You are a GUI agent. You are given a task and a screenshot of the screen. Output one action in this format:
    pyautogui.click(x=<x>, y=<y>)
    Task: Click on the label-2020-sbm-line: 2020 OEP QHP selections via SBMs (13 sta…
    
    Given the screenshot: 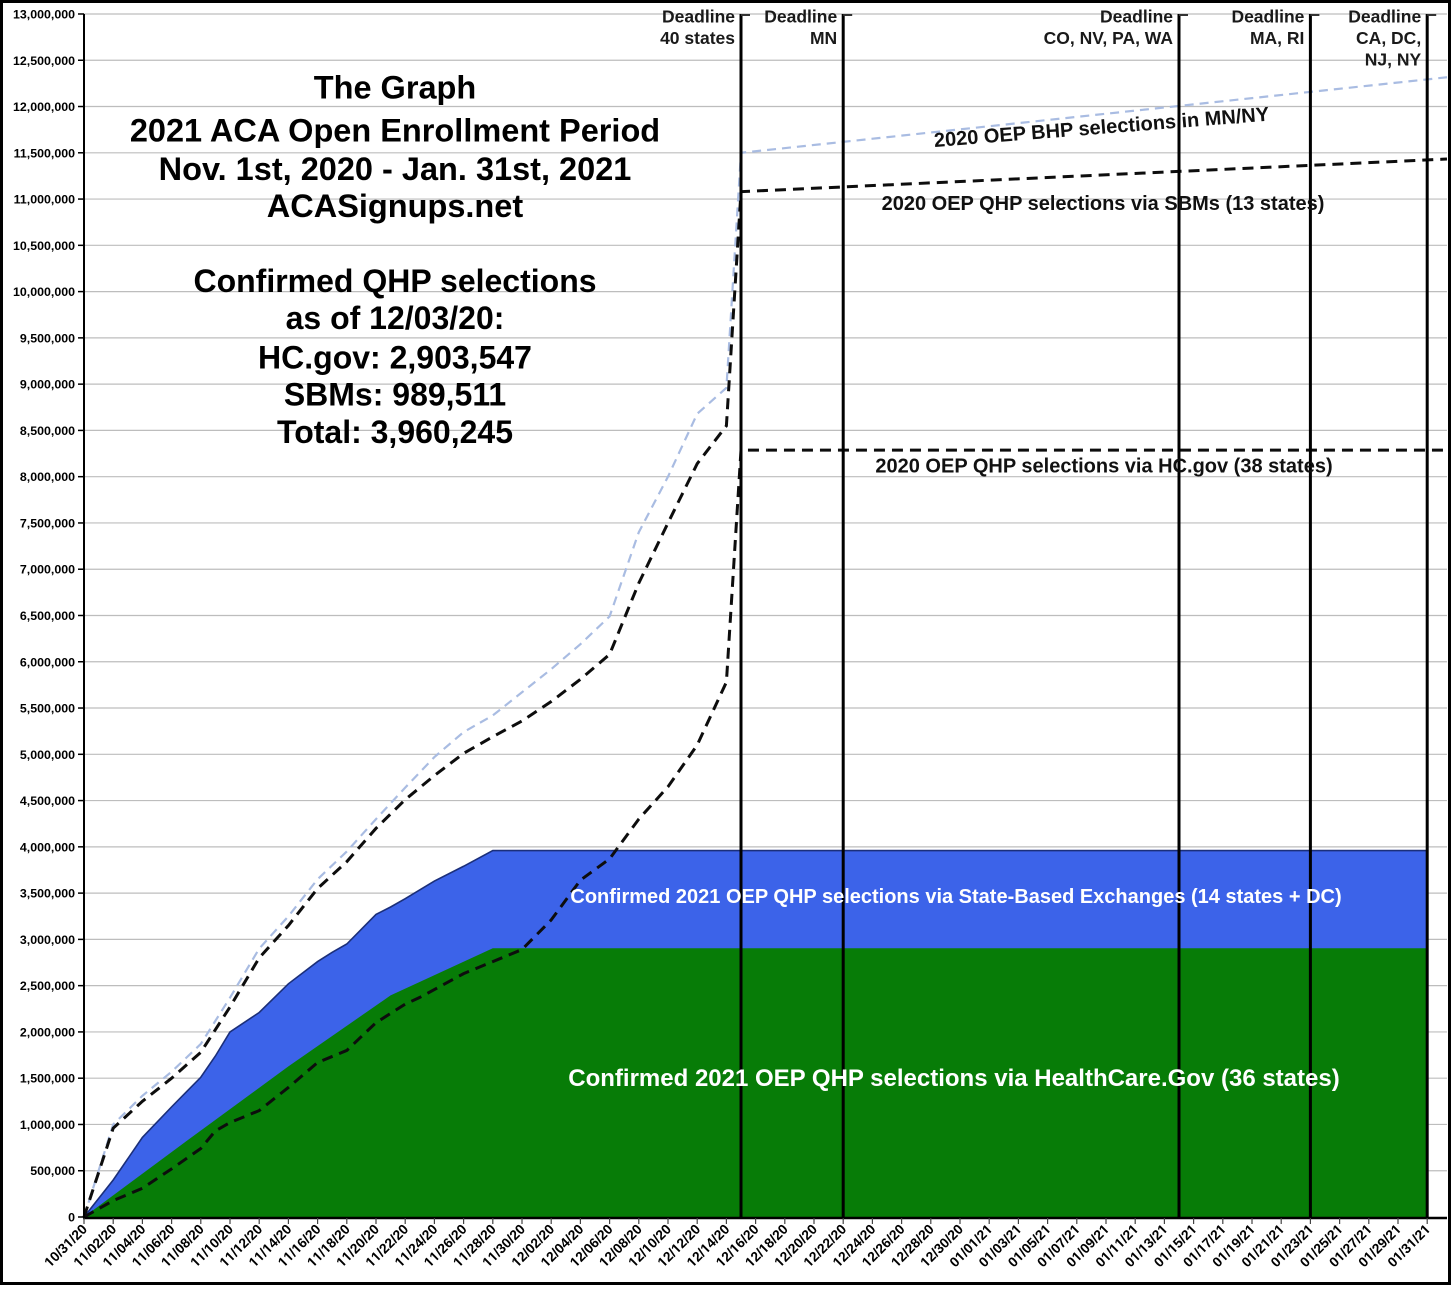 What is the action you would take?
    pyautogui.click(x=1103, y=204)
    